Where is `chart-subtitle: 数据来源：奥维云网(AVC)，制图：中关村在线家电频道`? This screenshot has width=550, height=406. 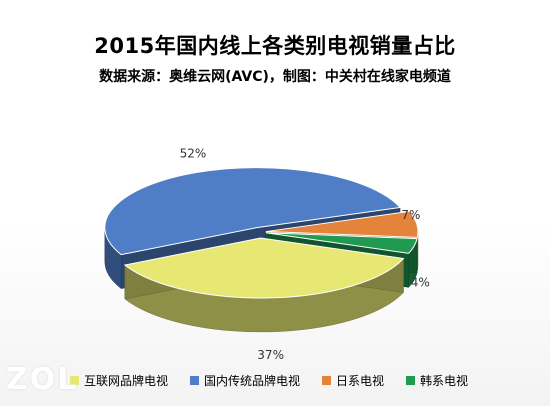 chart-subtitle: 数据来源：奥维云网(AVC)，制图：中关村在线家电频道 is located at coordinates (275, 77).